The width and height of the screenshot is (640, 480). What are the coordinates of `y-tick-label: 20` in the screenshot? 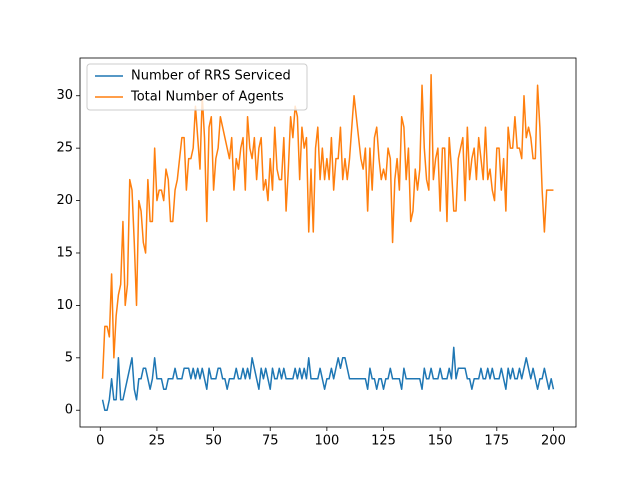 It's located at (64, 200).